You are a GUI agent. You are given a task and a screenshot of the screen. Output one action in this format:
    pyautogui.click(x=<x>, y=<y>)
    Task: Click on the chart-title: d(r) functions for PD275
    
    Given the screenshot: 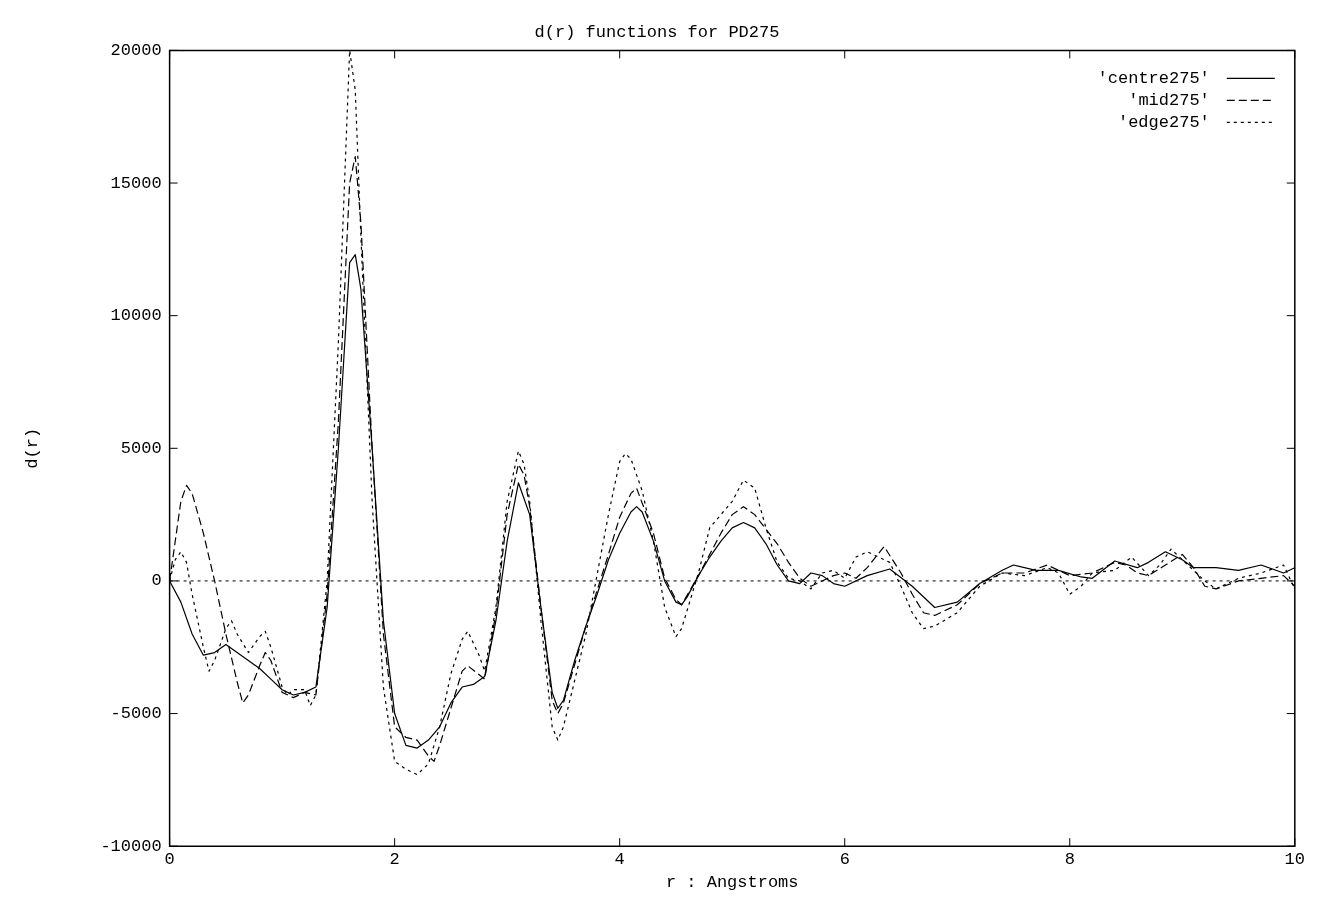 What is the action you would take?
    pyautogui.click(x=657, y=32)
    